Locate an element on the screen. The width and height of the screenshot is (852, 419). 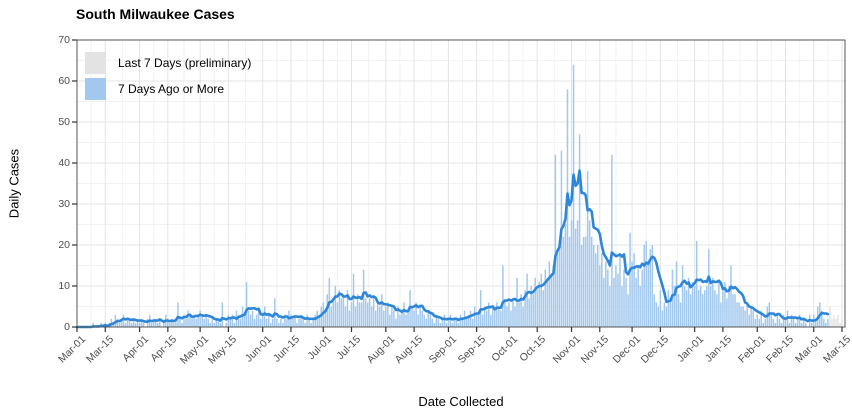
y-tick-label: 60 is located at coordinates (64, 80).